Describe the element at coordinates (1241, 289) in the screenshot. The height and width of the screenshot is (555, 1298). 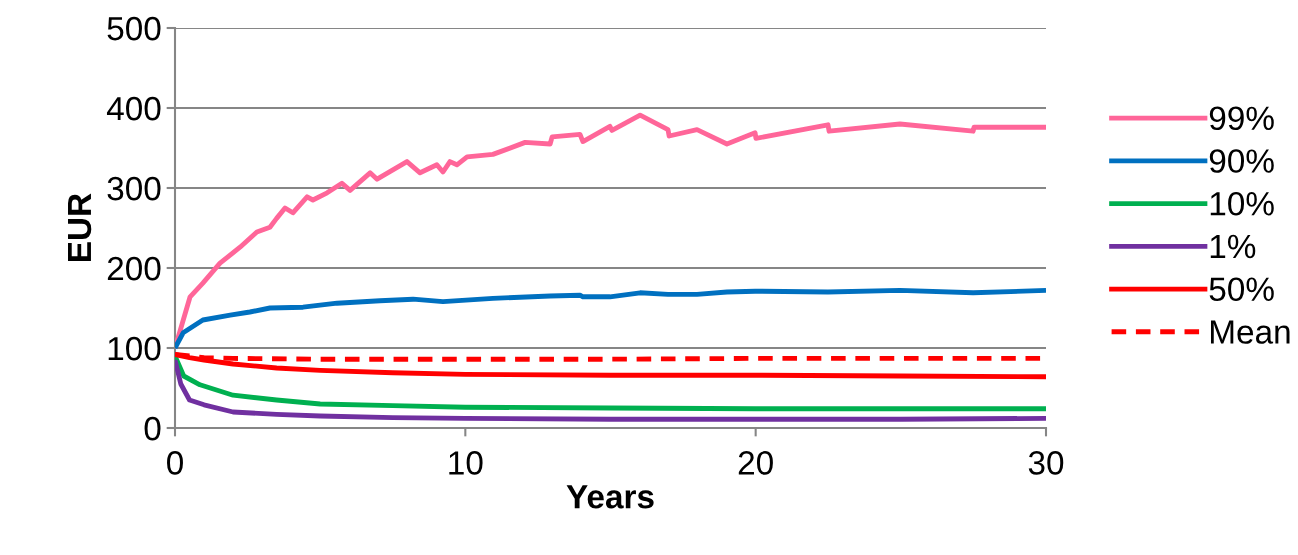
I see `legend-label: 50%` at that location.